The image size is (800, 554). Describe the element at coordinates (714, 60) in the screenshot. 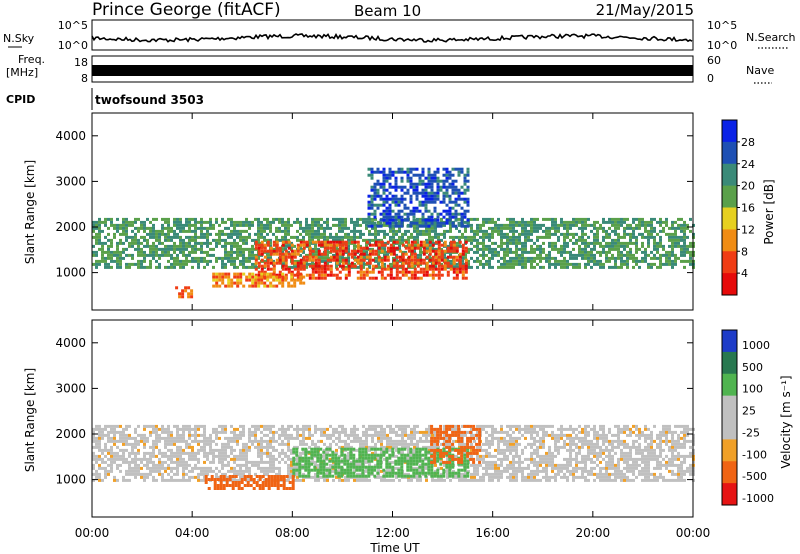

I see `nave-tick-top: 60` at that location.